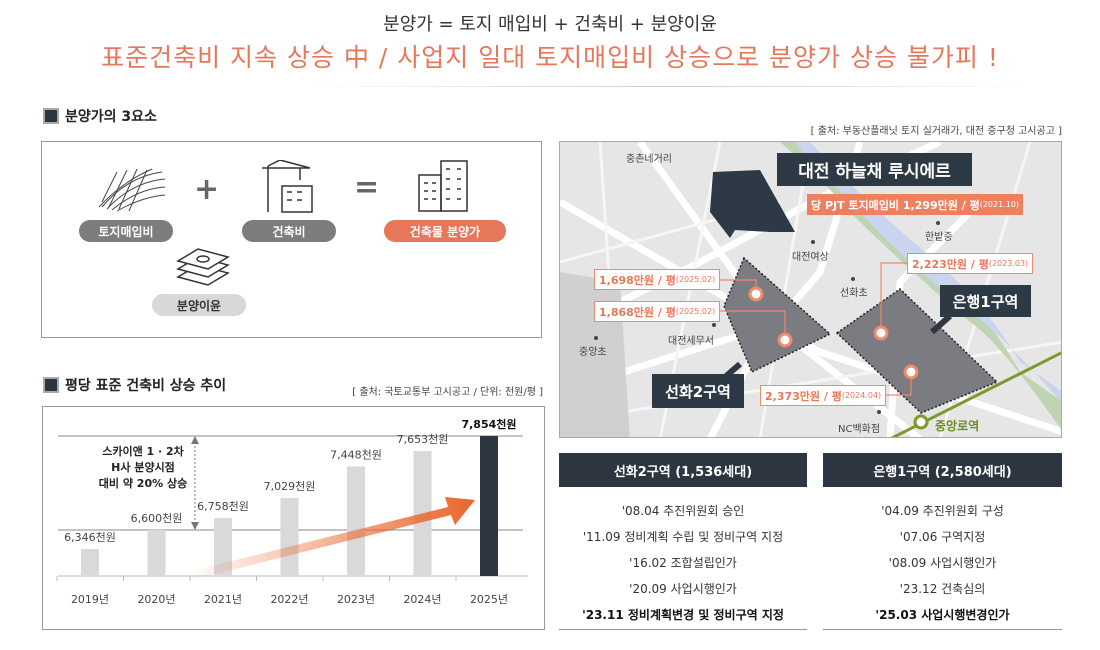  I want to click on price-tag: 2,223만원 / 평 (2023.03), so click(970, 263).